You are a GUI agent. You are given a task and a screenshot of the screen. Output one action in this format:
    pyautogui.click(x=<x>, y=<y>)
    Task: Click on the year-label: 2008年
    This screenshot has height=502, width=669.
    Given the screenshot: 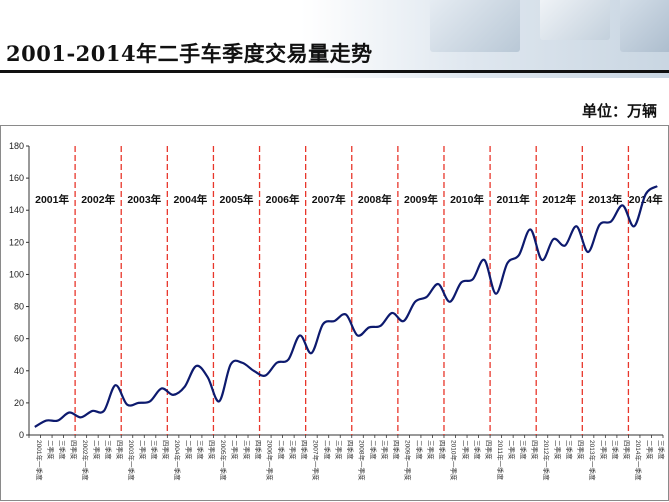 What is the action you would take?
    pyautogui.click(x=375, y=199)
    